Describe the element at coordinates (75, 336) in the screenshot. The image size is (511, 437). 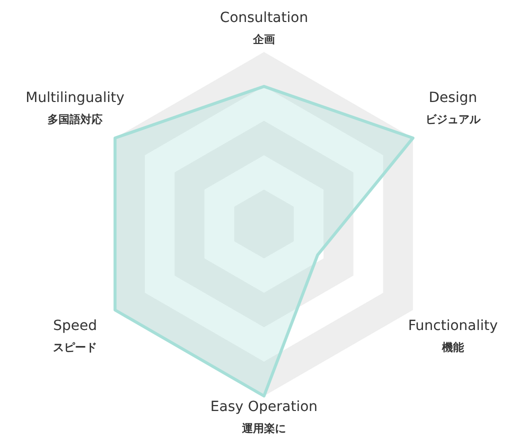
I see `spoke-label: Speed スピード` at that location.